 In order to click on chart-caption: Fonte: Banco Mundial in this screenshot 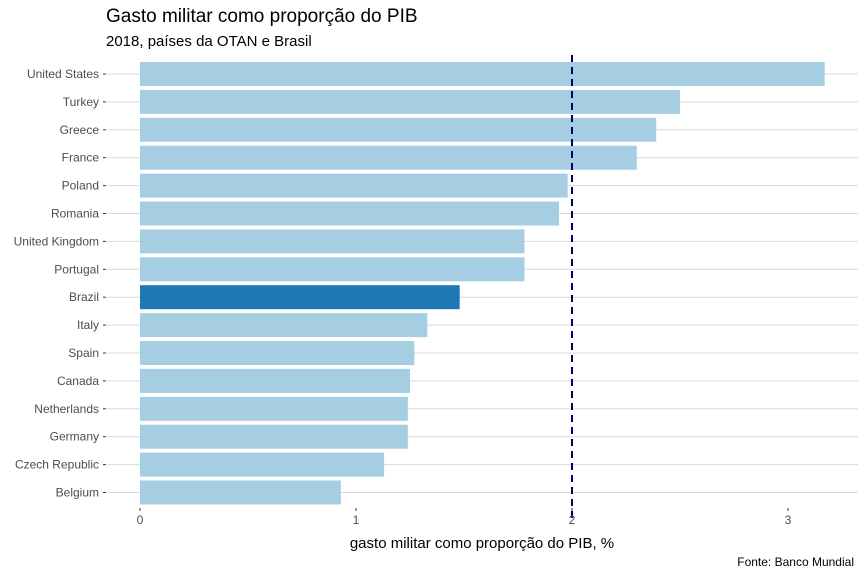, I will do `click(795, 562)`.